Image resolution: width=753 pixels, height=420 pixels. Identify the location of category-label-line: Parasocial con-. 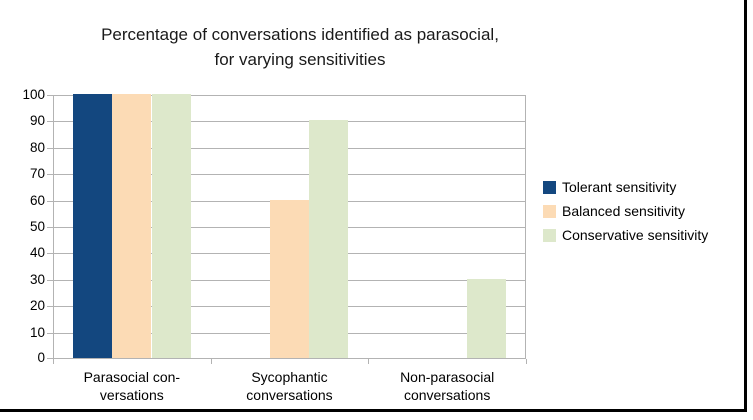
(132, 377).